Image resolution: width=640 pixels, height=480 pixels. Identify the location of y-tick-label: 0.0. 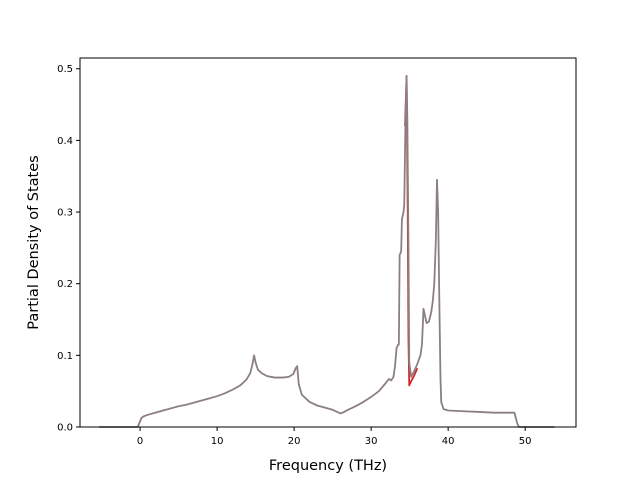
(65, 428).